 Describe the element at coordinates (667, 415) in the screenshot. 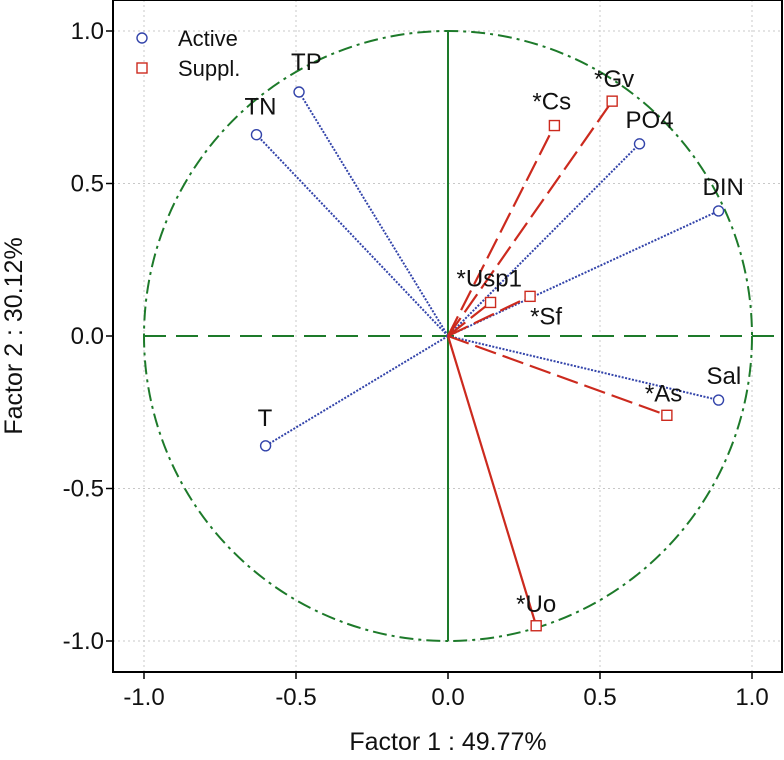

I see `marker-star-as` at that location.